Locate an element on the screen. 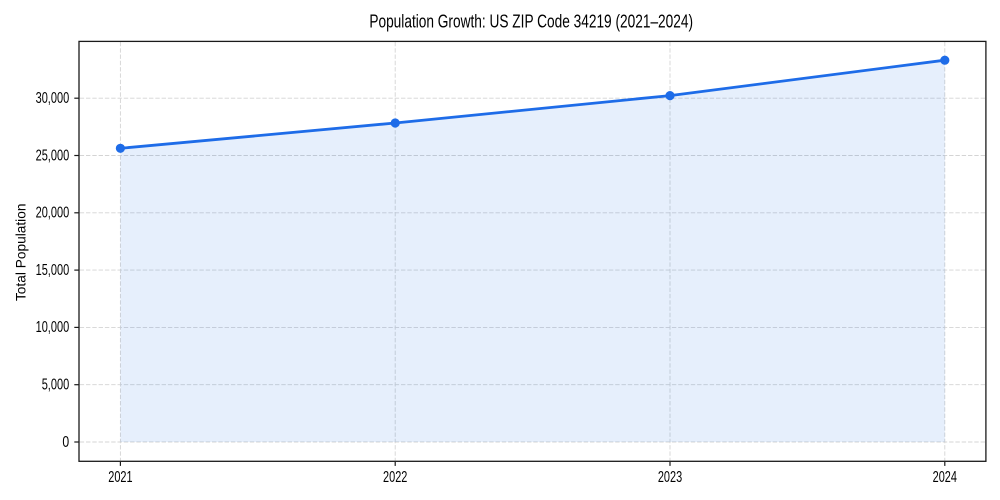  svg-text: 5,000 is located at coordinates (56, 385).